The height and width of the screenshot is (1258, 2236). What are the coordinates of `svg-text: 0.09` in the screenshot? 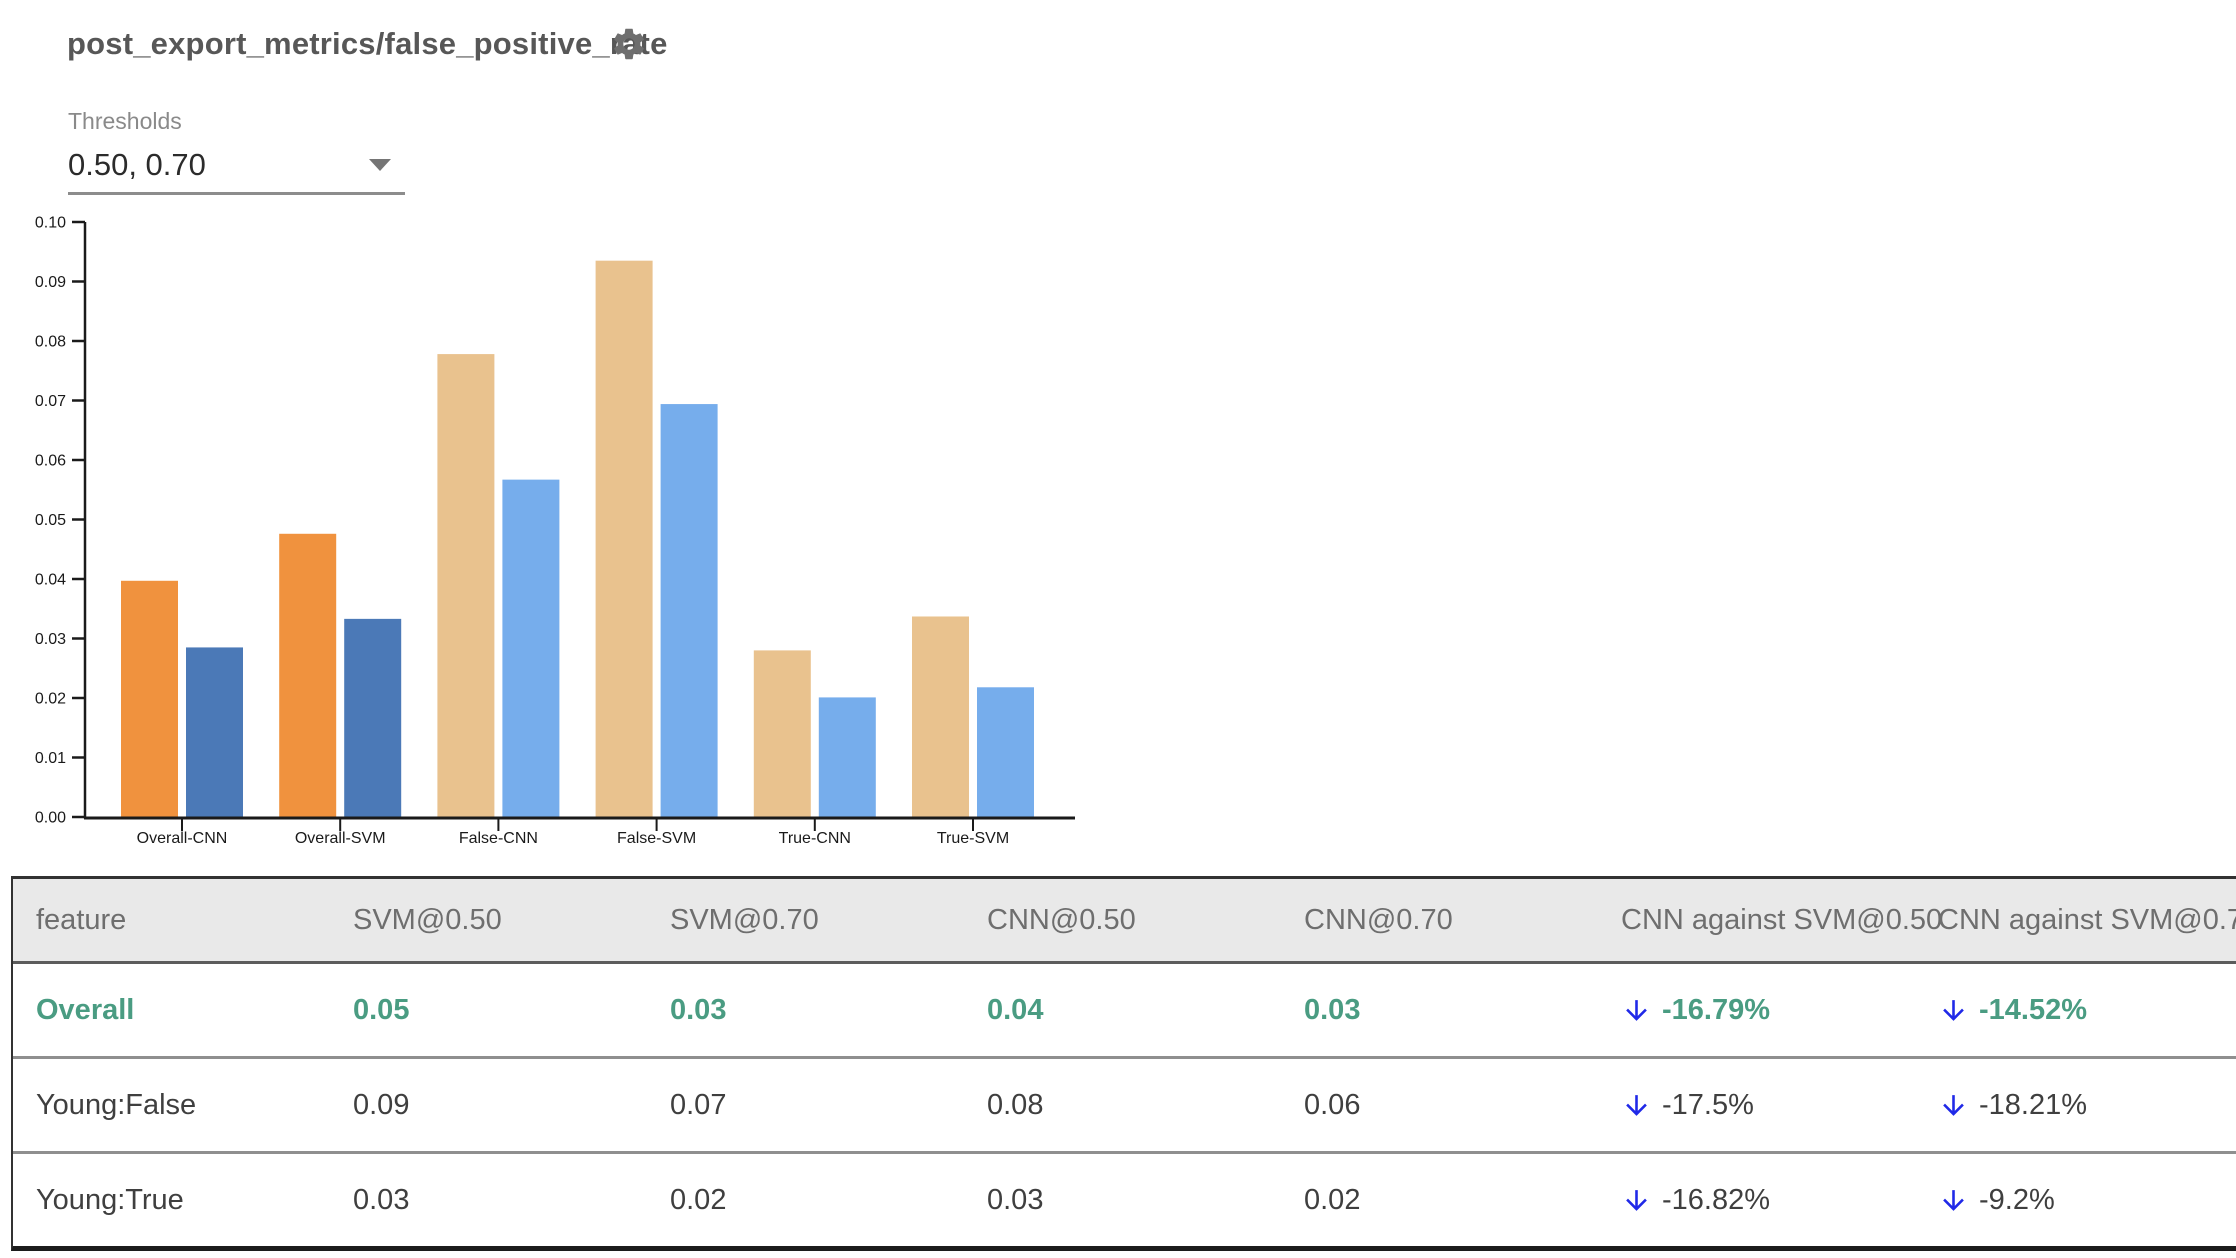 It's located at (50, 282).